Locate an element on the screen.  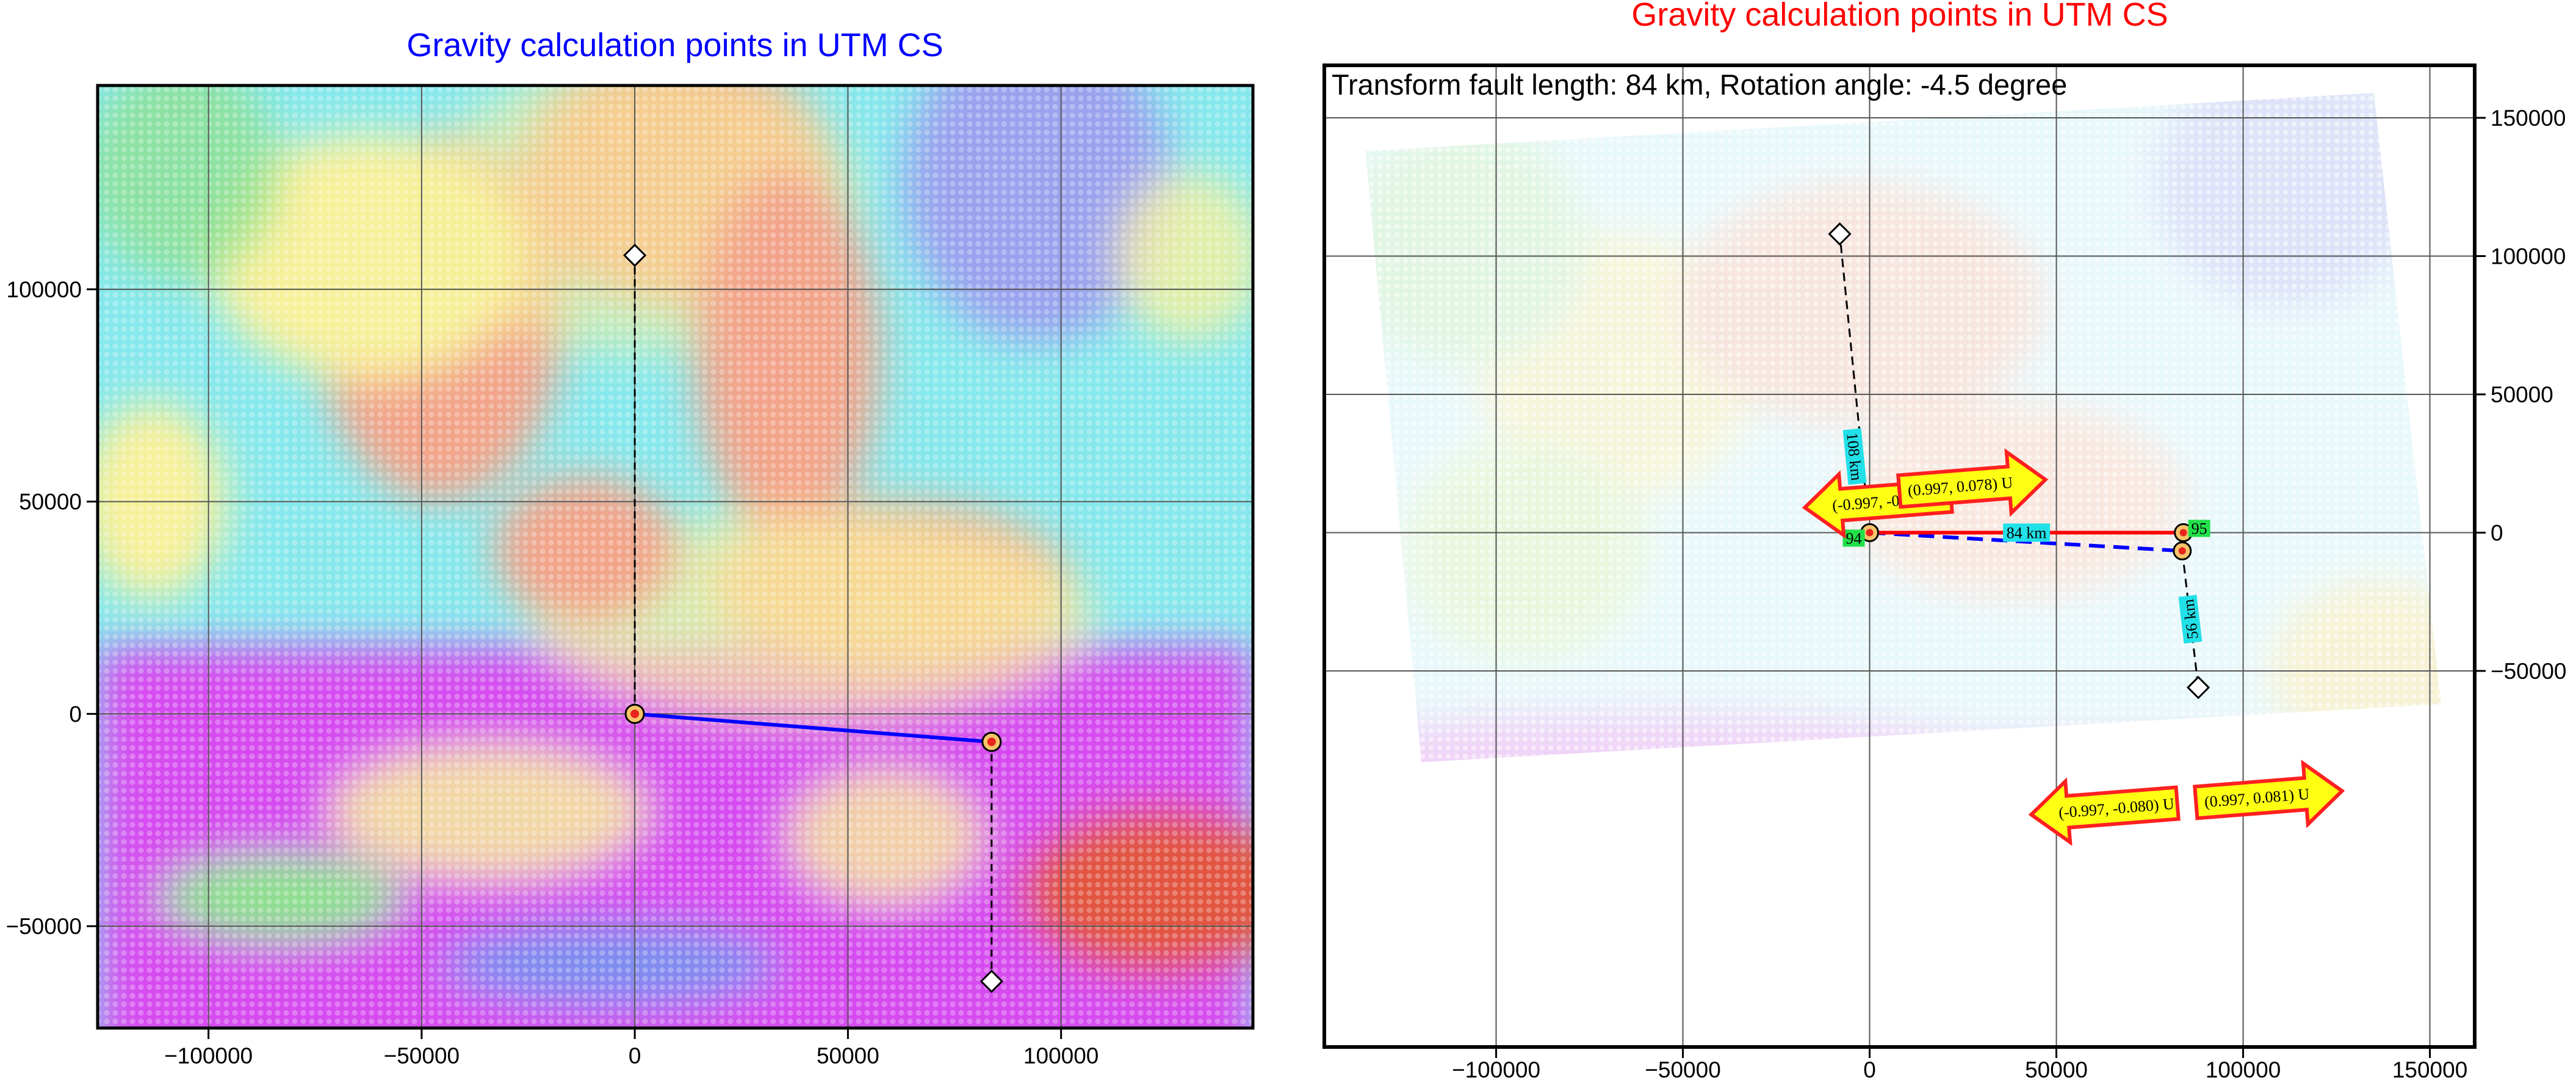
profile-line is located at coordinates (2190, 619).